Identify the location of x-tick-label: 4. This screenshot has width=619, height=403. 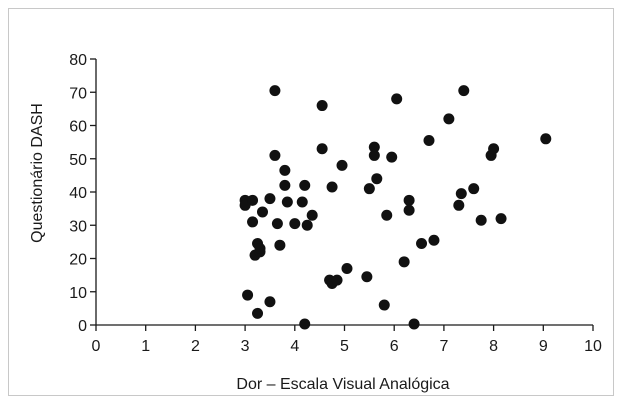
(294, 346).